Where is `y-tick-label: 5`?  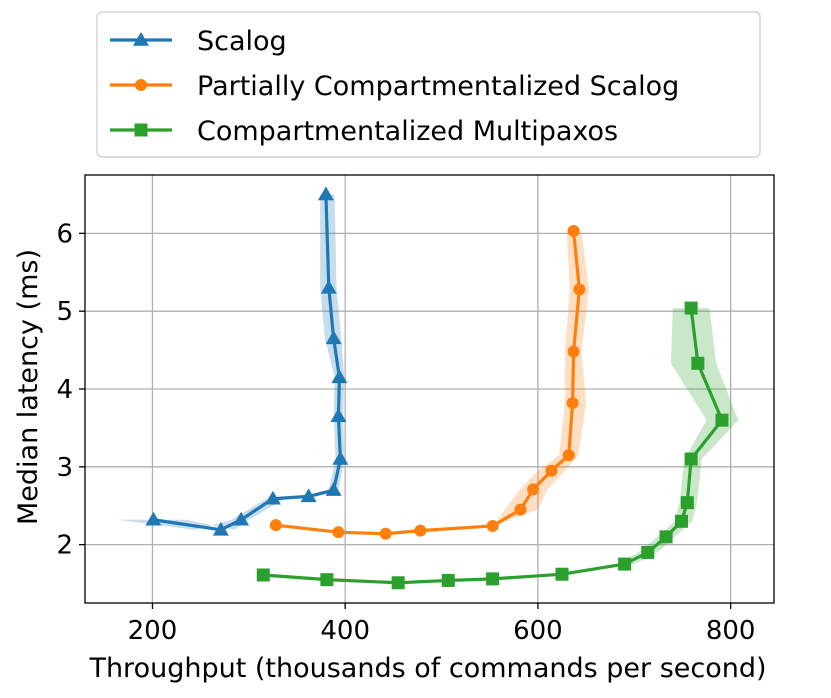 y-tick-label: 5 is located at coordinates (64, 312).